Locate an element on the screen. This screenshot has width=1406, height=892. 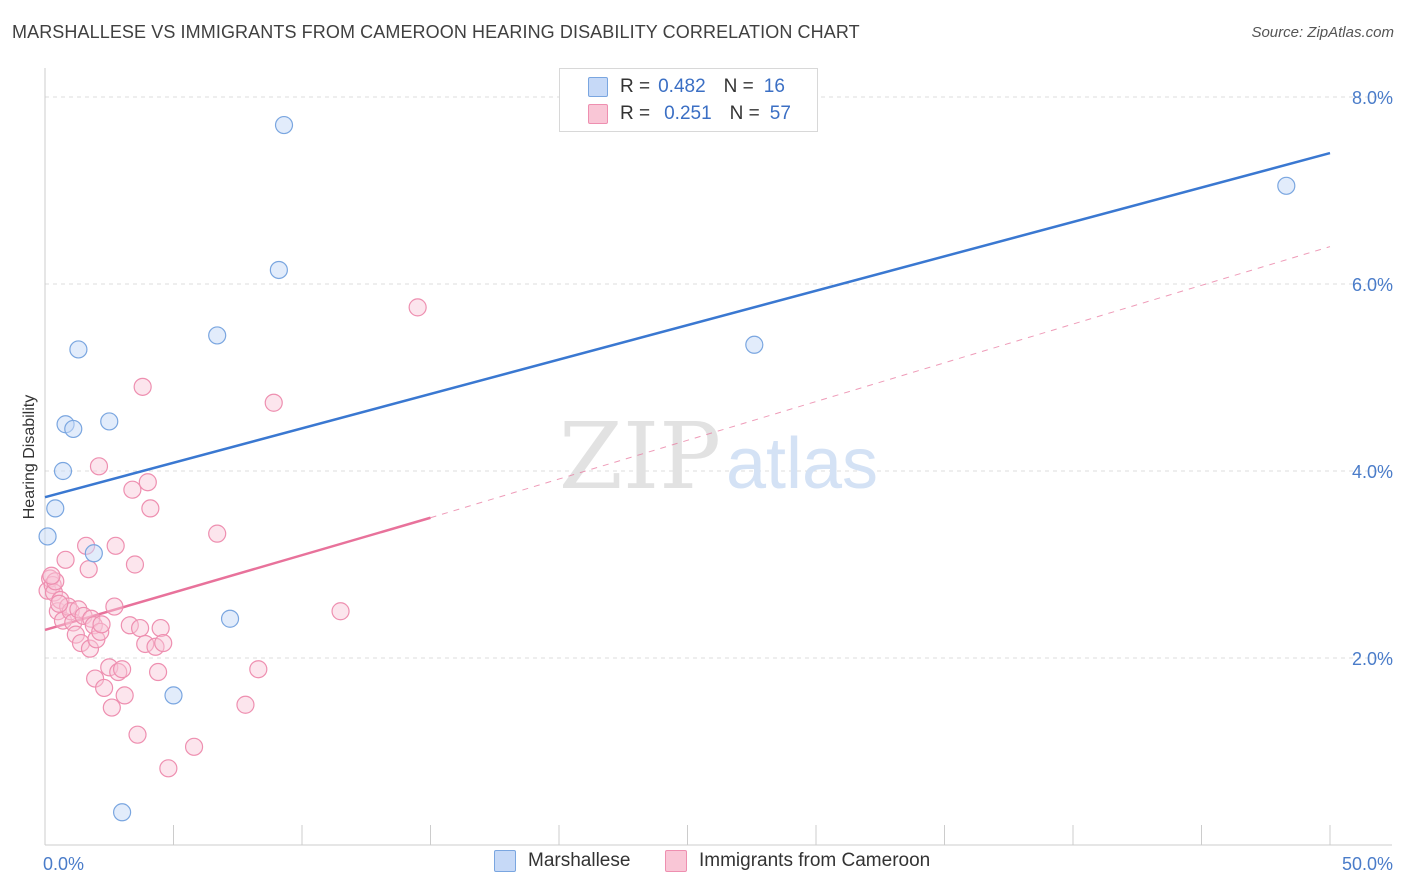
r-value: 0.482 is located at coordinates (682, 86).